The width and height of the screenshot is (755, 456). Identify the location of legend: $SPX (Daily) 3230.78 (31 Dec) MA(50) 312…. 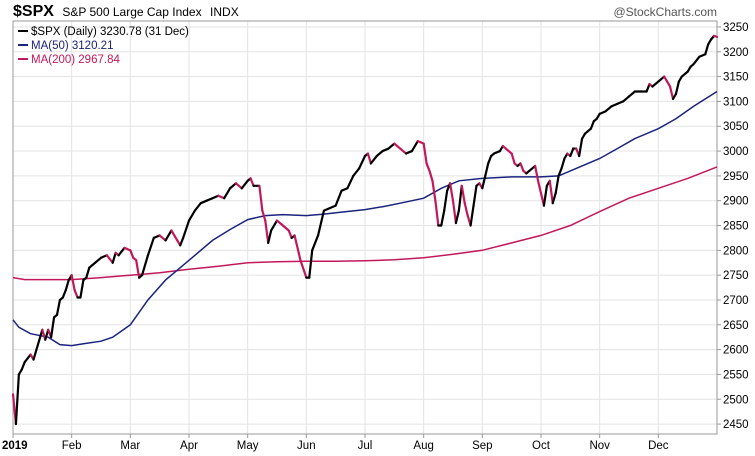
(103, 46).